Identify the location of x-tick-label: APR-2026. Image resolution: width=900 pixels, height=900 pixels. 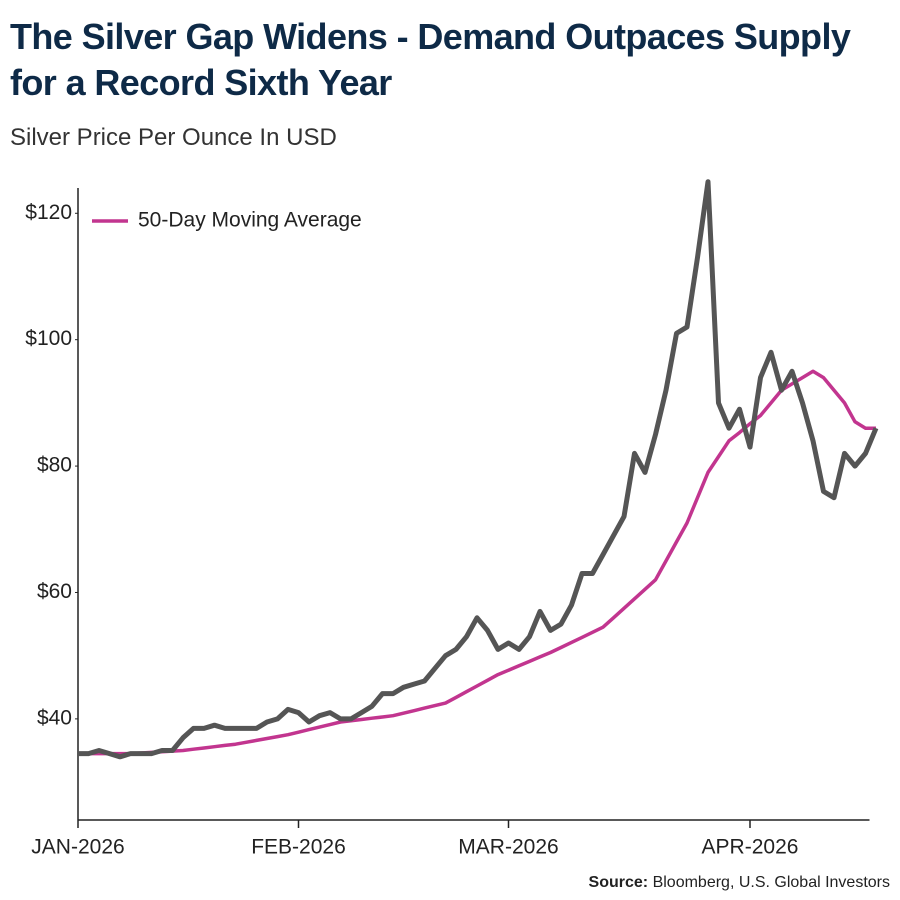
(750, 847).